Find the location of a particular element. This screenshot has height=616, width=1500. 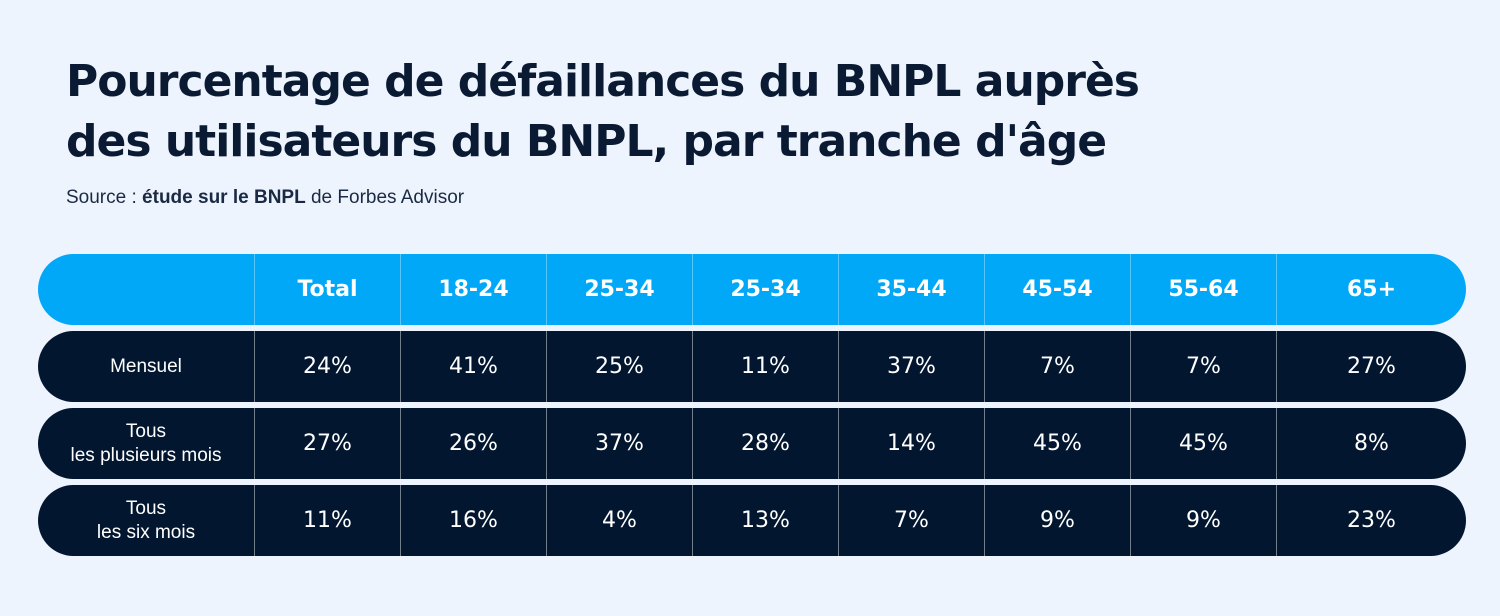

row-label: Mensuel is located at coordinates (146, 366).